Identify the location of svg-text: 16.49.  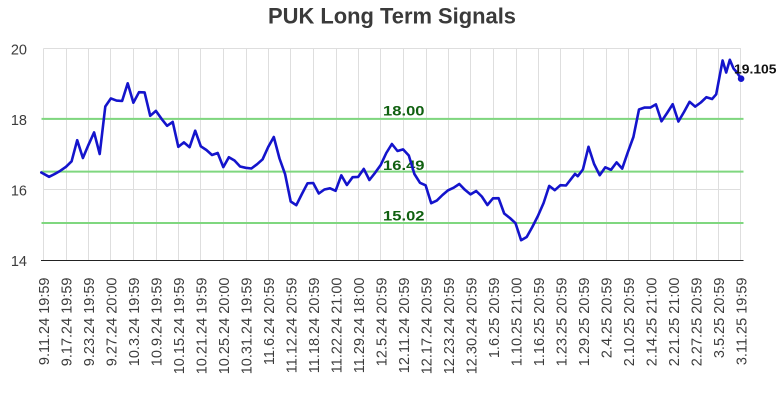
(404, 165).